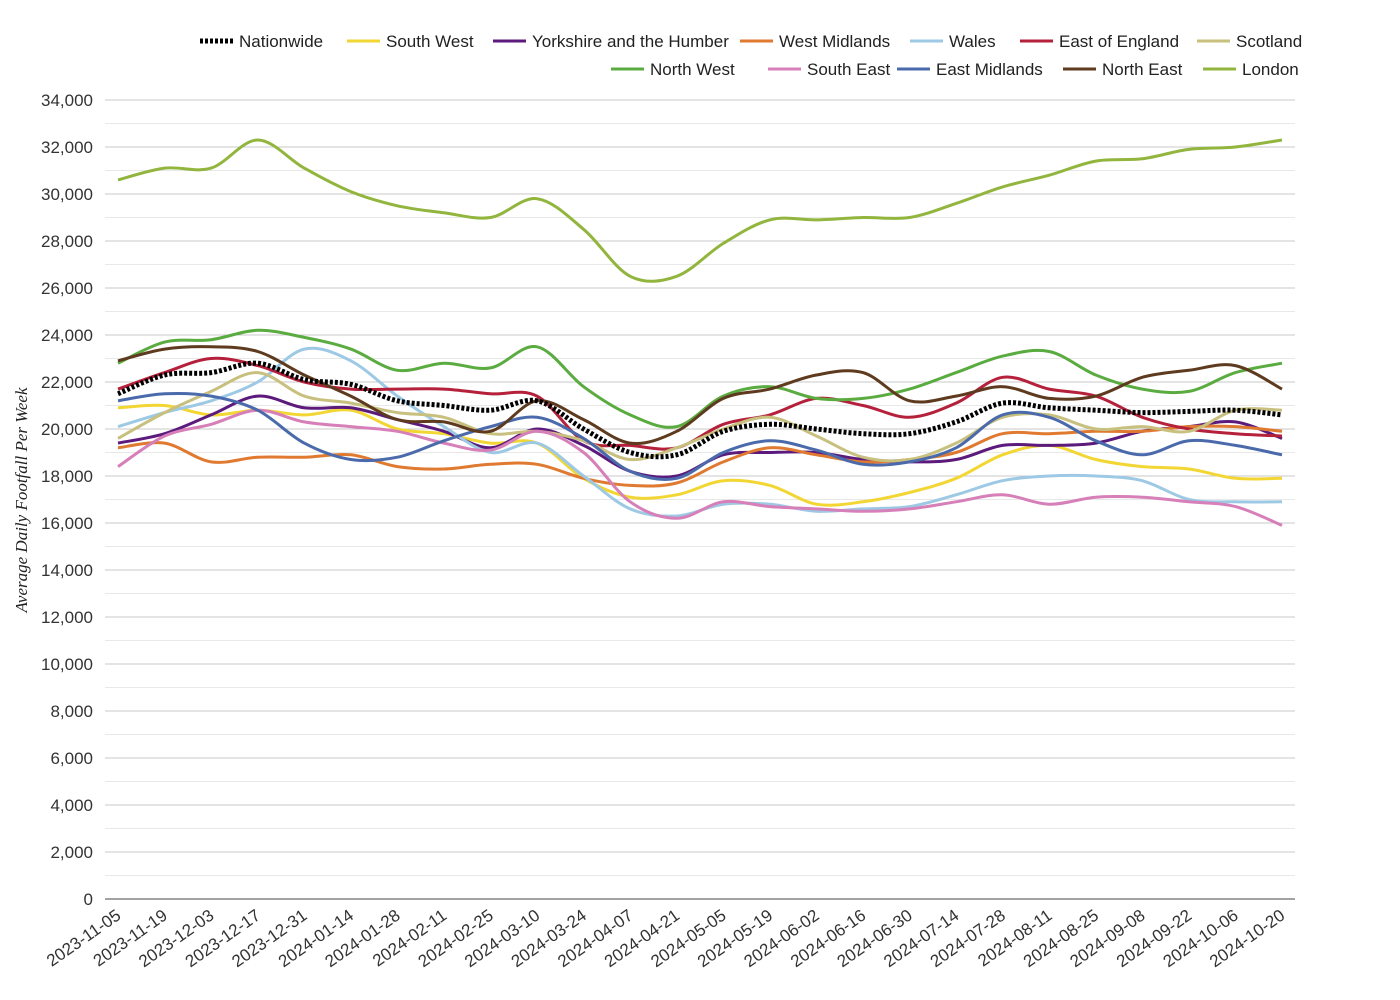 This screenshot has height=1000, width=1400. I want to click on legend-label: Scotland, so click(1269, 41).